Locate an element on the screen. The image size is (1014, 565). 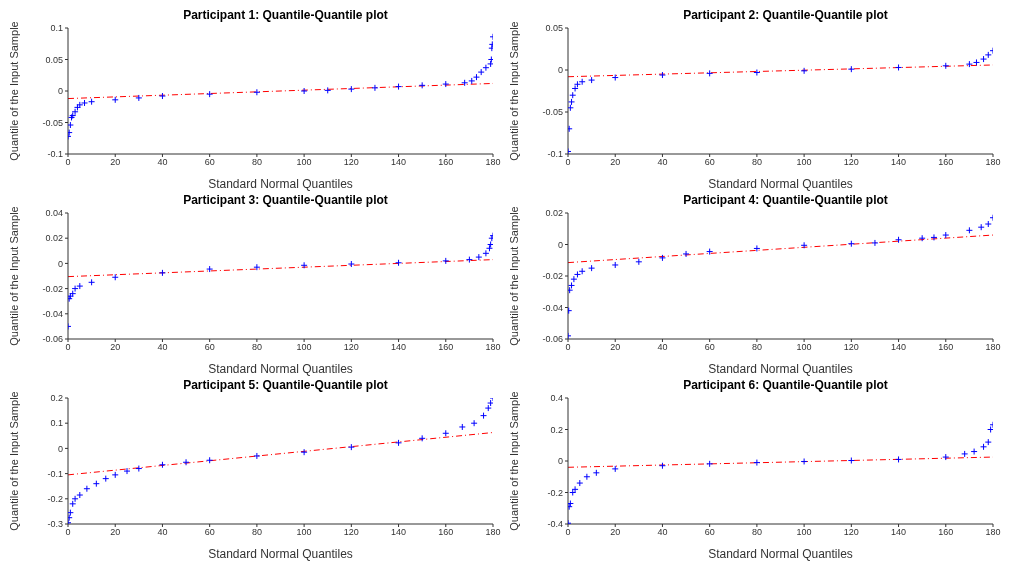
y-tick-label: 0.04 is located at coordinates (54, 213).